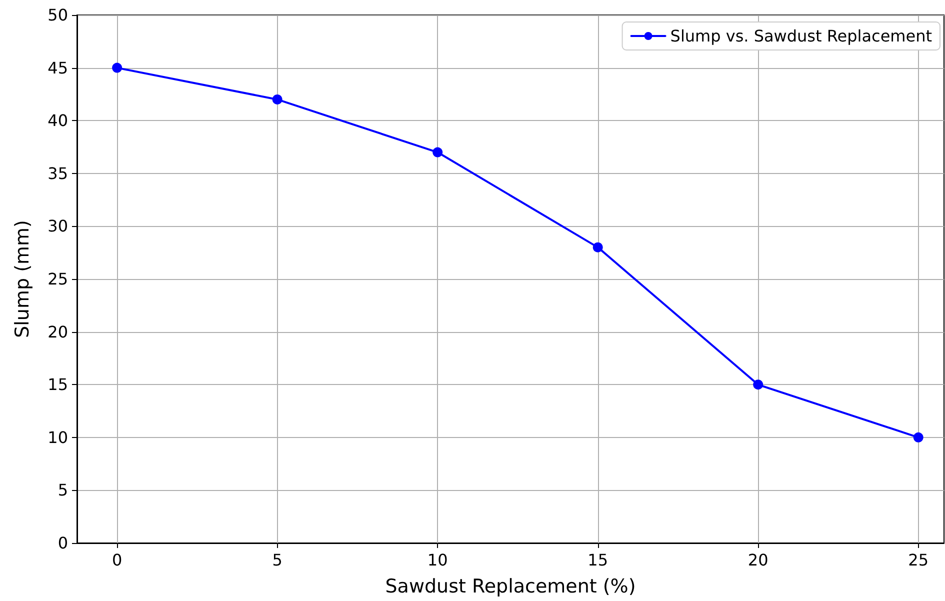 The height and width of the screenshot is (601, 945). Describe the element at coordinates (63, 490) in the screenshot. I see `y-tick-label: 5` at that location.